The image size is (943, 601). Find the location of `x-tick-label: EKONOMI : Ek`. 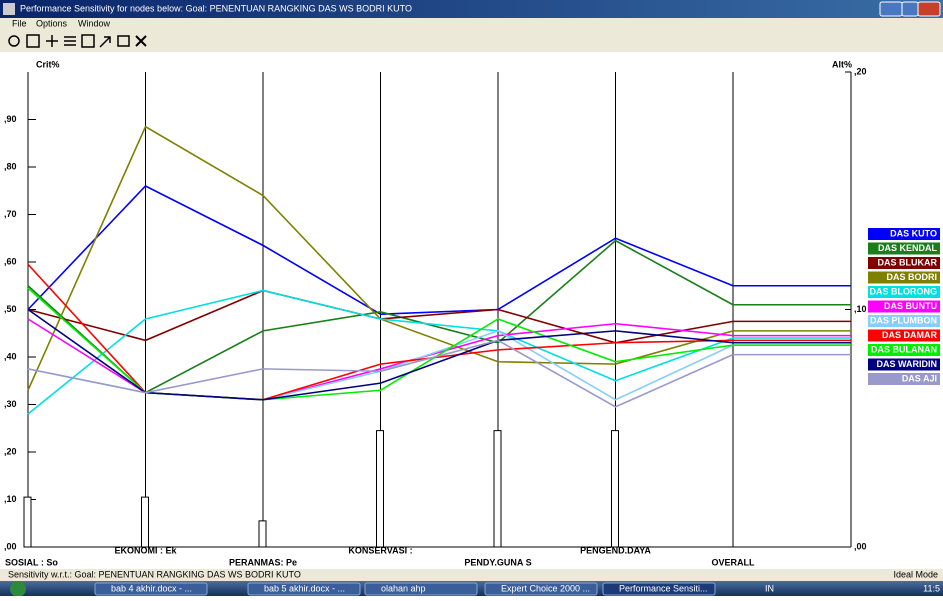

x-tick-label: EKONOMI : Ek is located at coordinates (145, 550).